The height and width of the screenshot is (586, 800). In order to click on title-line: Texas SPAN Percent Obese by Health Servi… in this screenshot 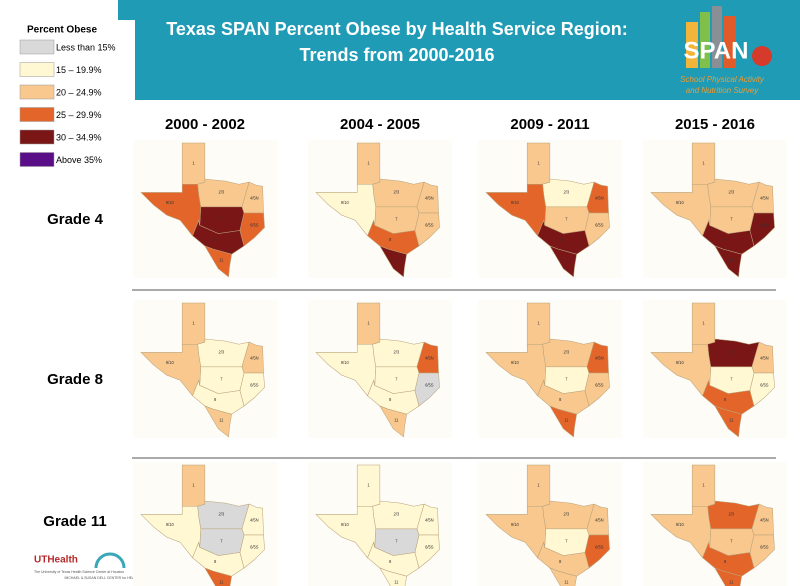, I will do `click(397, 29)`.